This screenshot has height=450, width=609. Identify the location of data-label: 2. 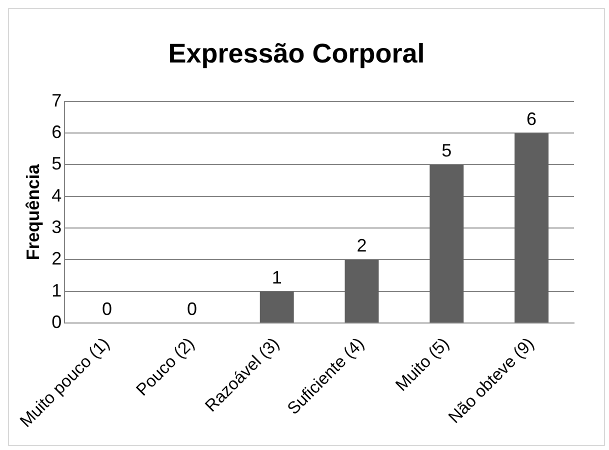
(361, 246).